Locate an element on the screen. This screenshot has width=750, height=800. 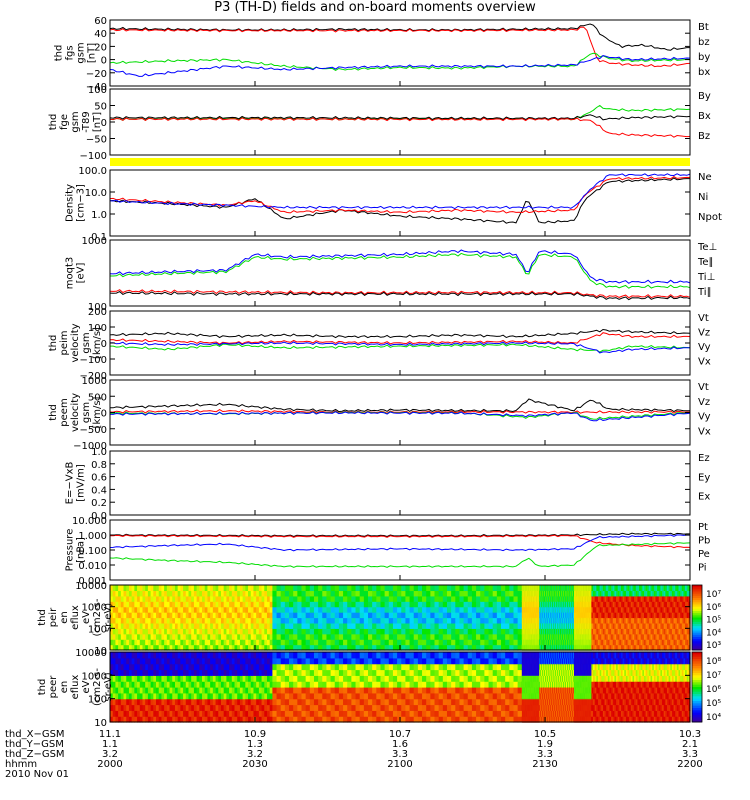
series-line-Pb is located at coordinates (400, 541).